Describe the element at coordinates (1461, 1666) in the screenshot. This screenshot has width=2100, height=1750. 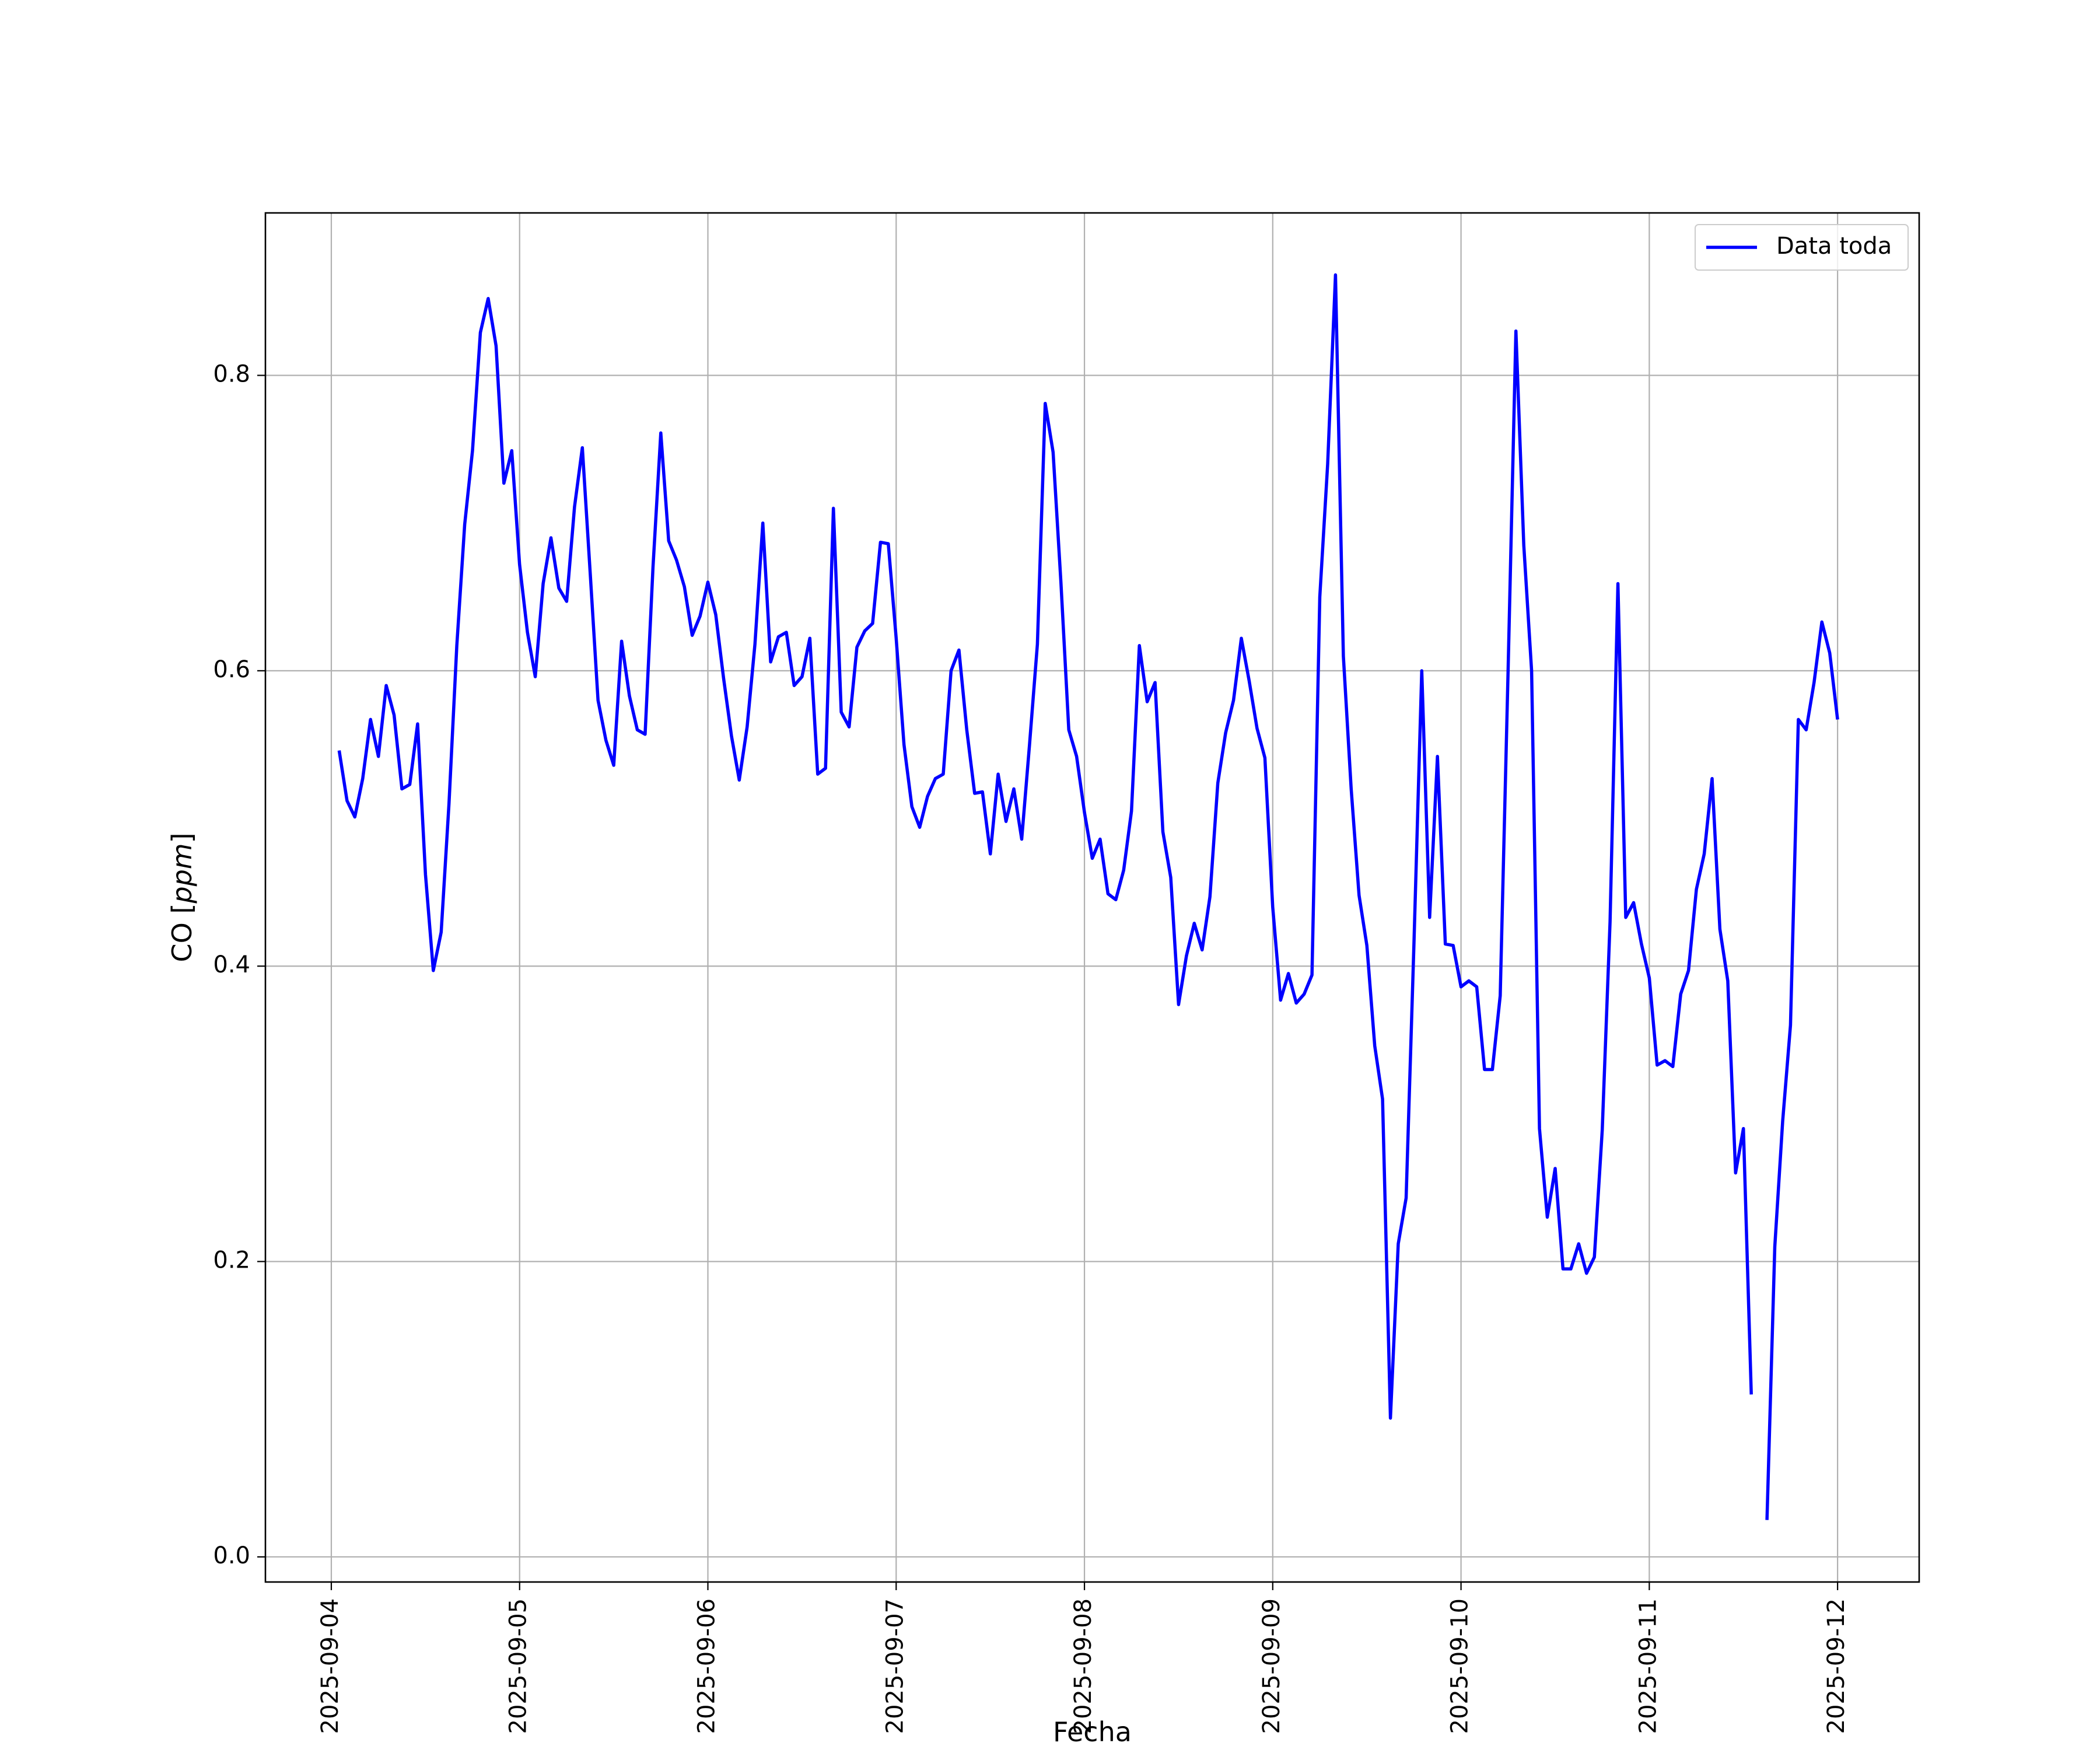
I see `x-tick-label: 2025-09-10` at that location.